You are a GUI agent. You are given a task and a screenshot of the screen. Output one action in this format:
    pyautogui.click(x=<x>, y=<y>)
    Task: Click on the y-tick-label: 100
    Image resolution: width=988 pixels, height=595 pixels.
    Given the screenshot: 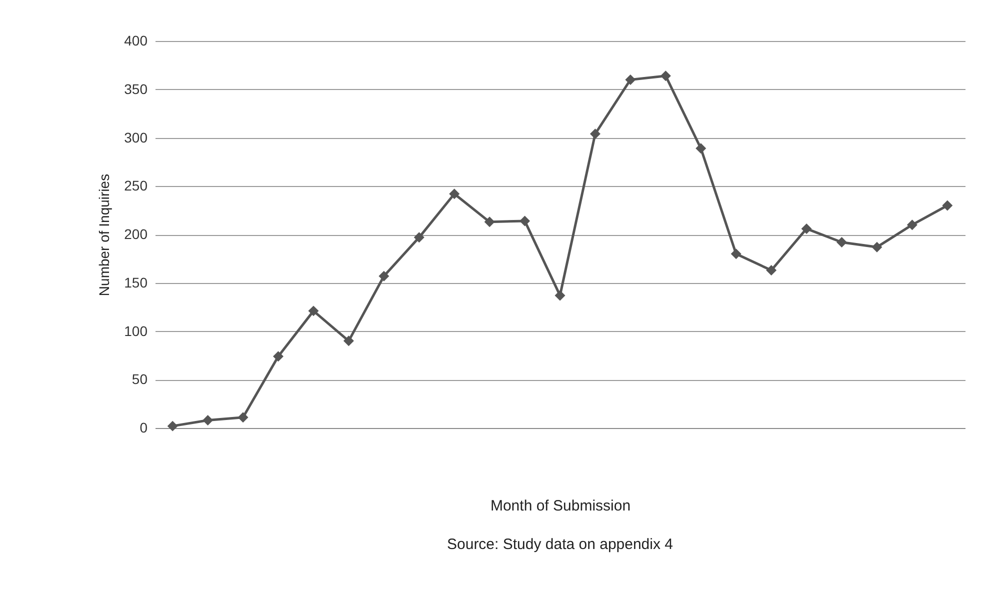 What is the action you would take?
    pyautogui.click(x=136, y=330)
    